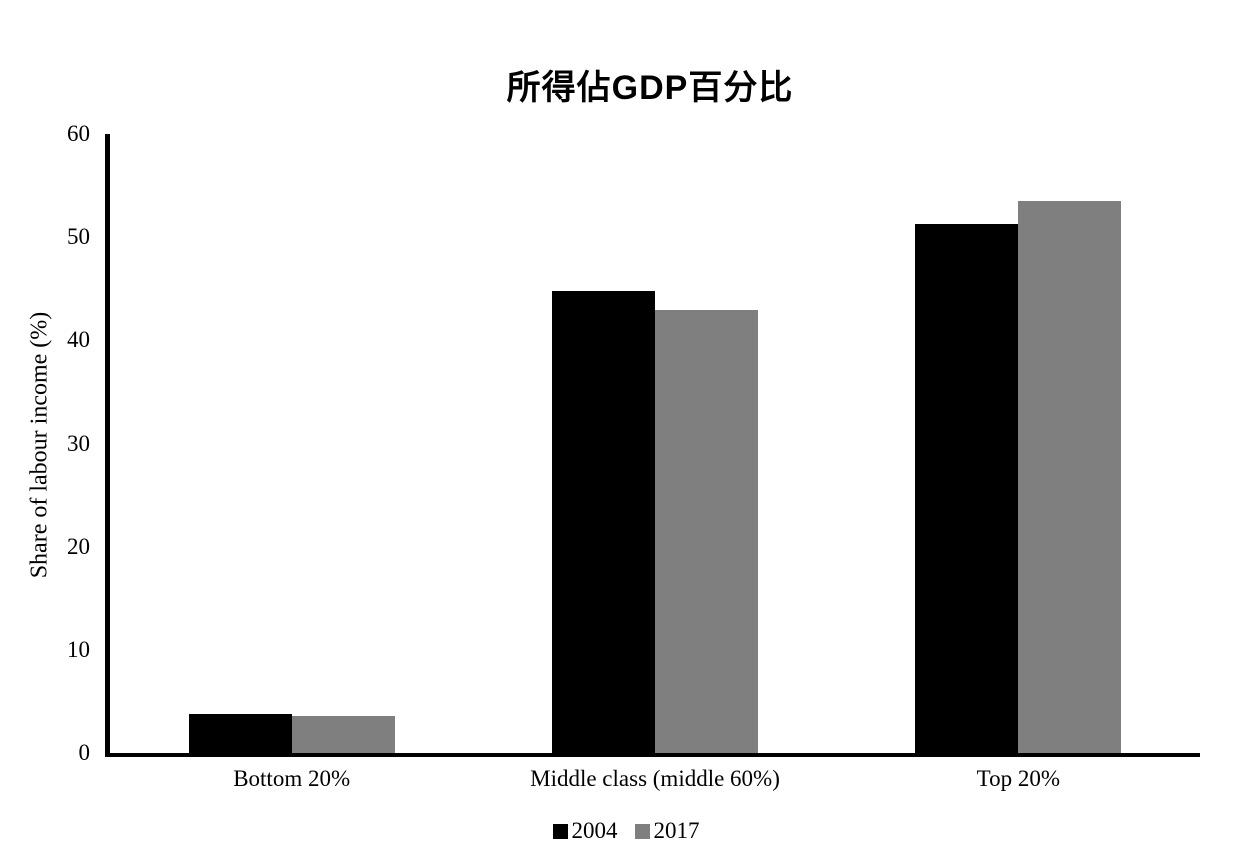 The height and width of the screenshot is (851, 1252). Describe the element at coordinates (1018, 778) in the screenshot. I see `x-tick-label: Top 20%` at that location.